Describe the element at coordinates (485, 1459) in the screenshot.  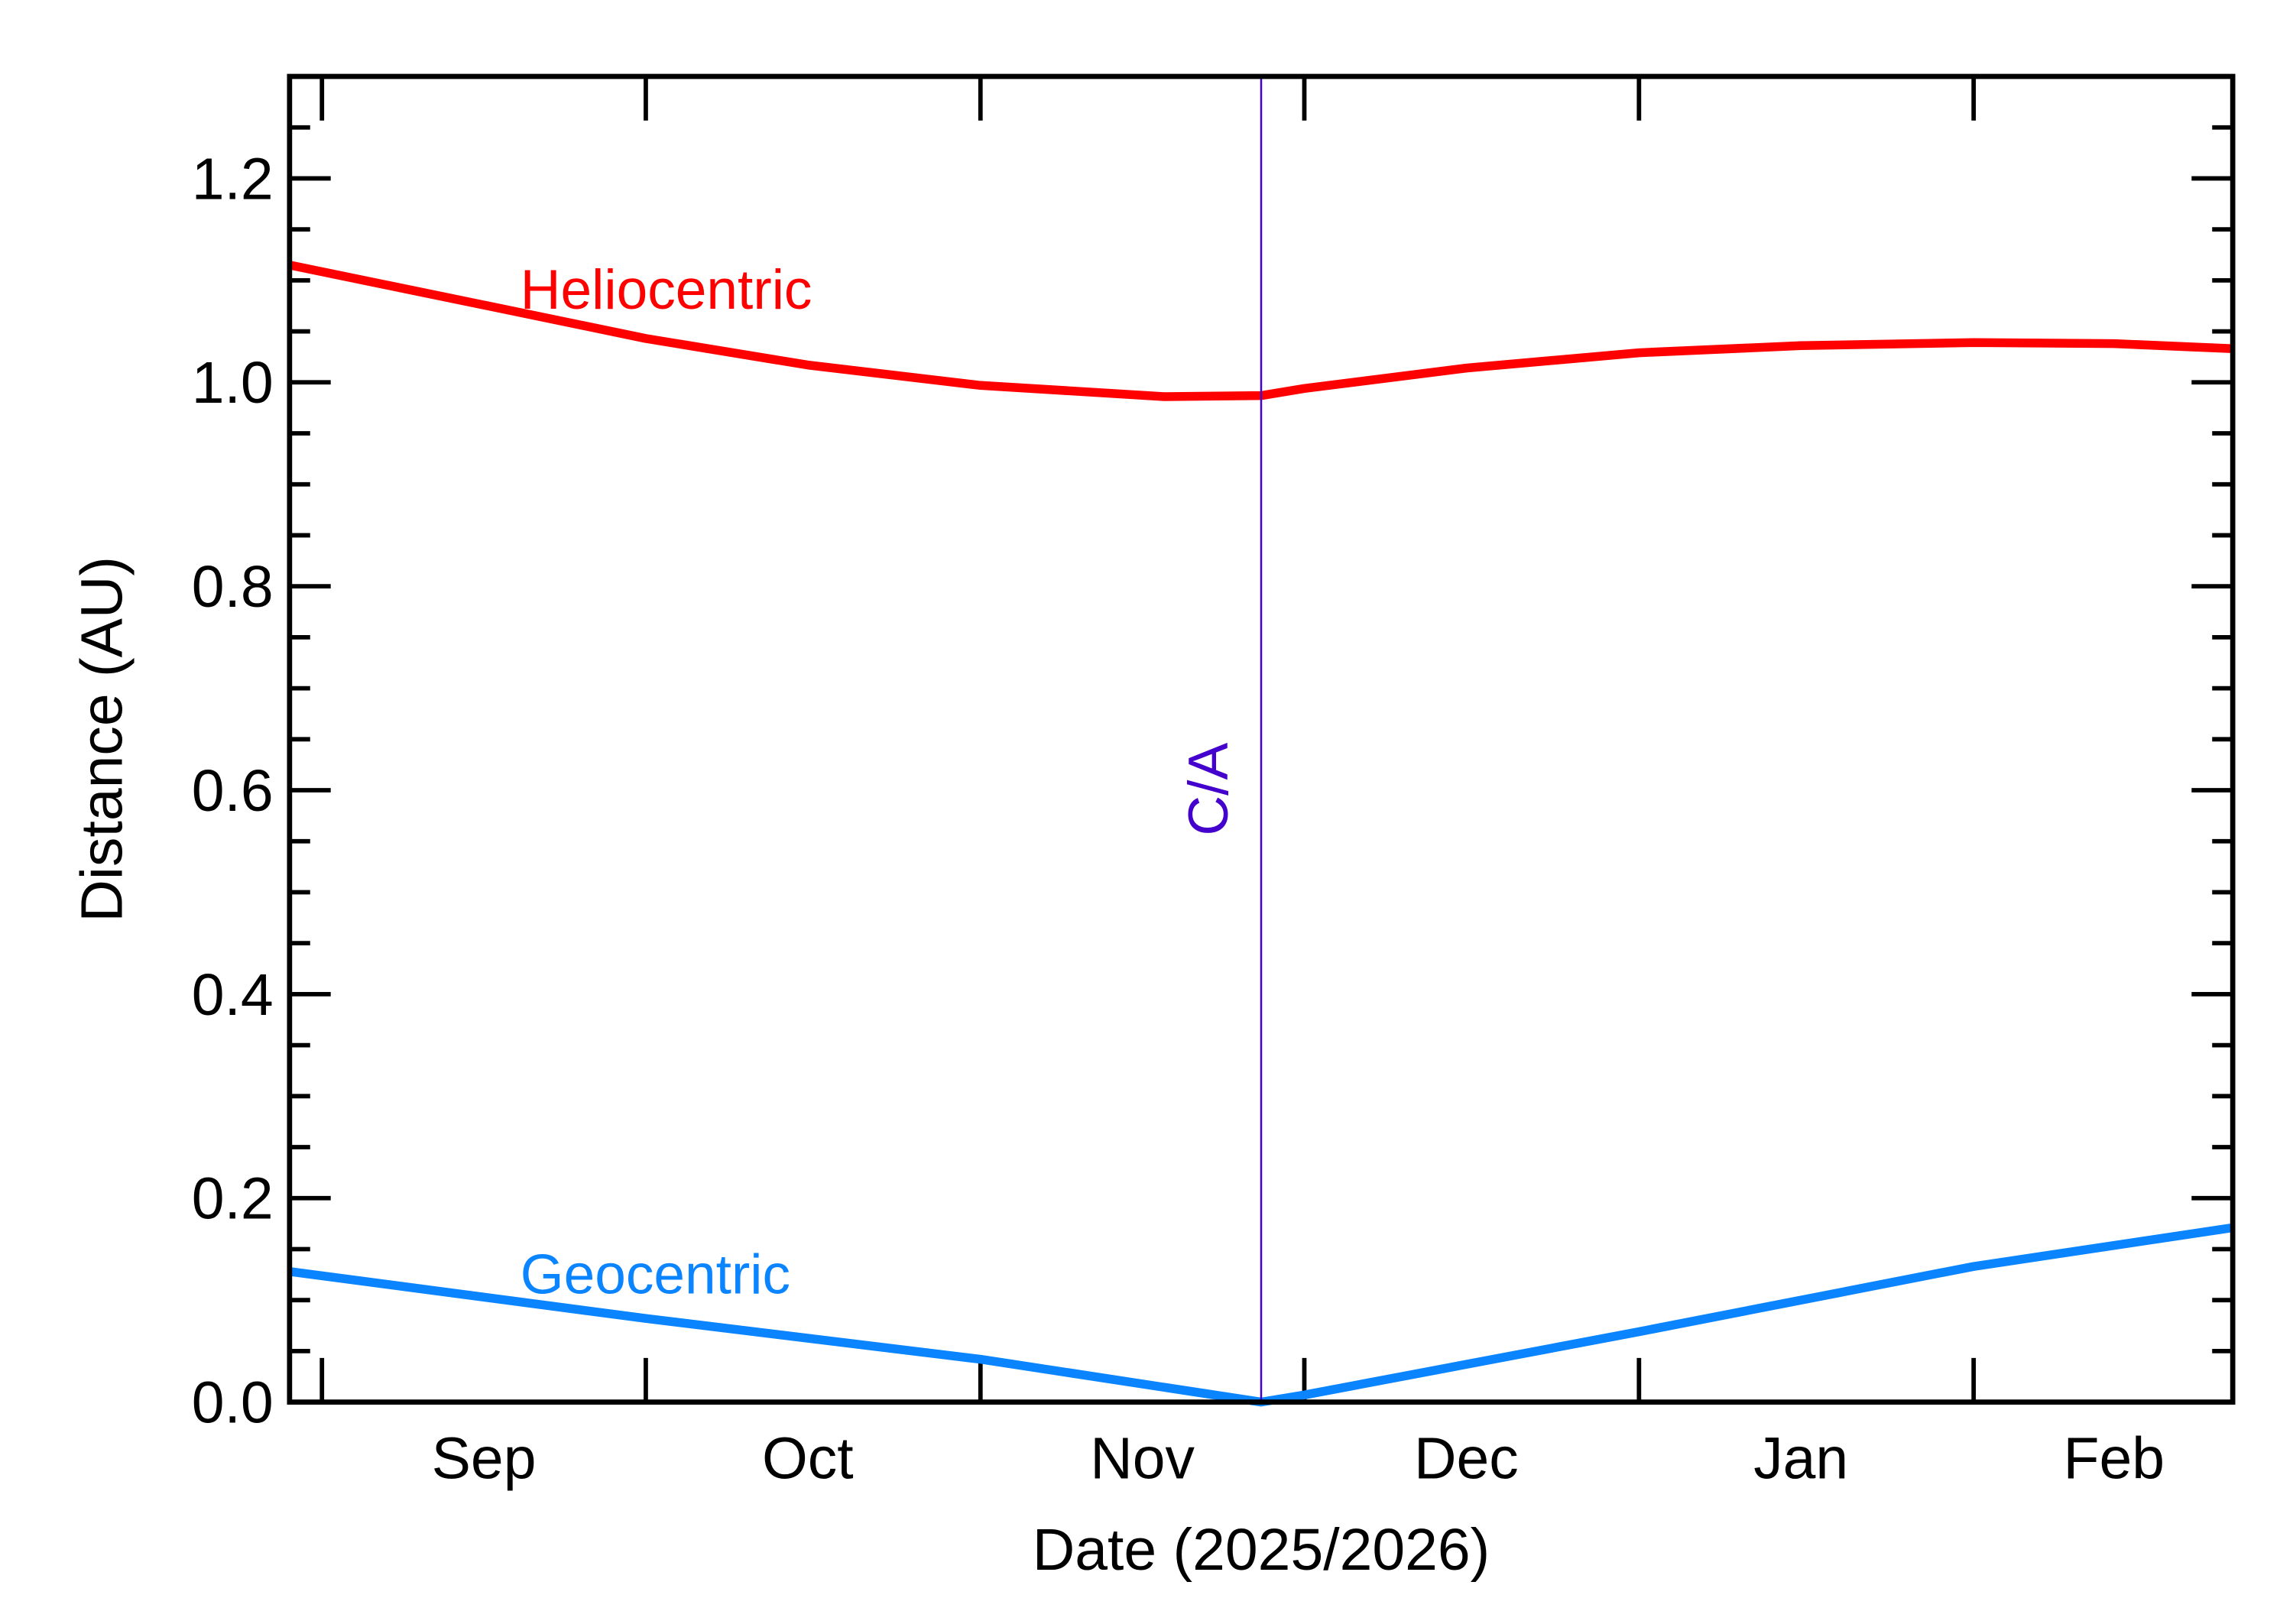
I see `x-tick-label: Sep` at that location.